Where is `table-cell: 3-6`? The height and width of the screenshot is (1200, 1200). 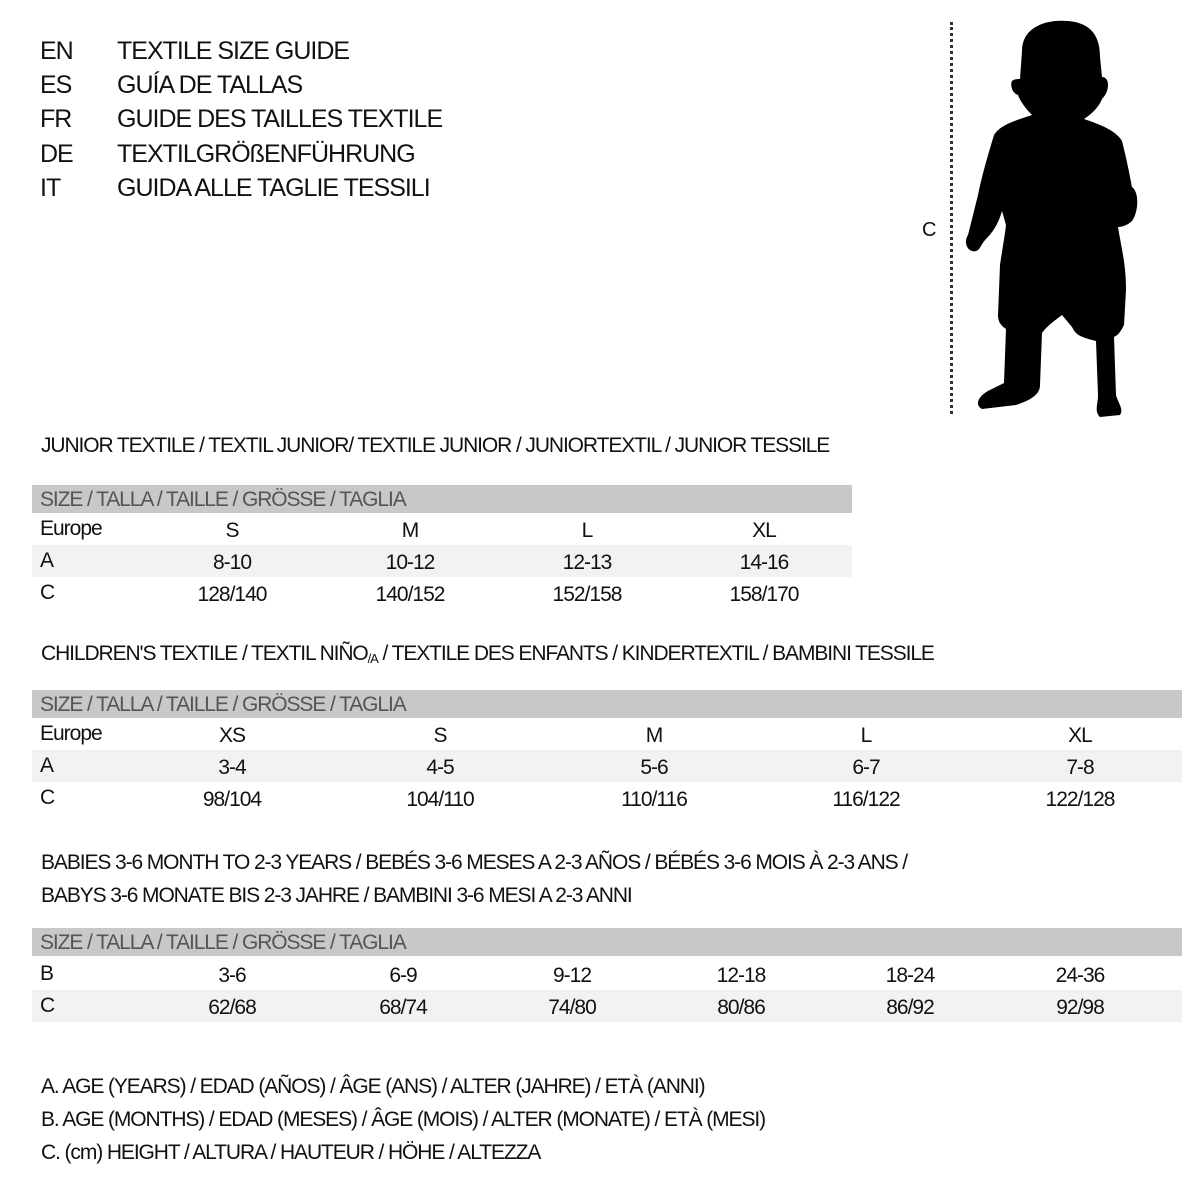
table-cell: 3-6 is located at coordinates (232, 975).